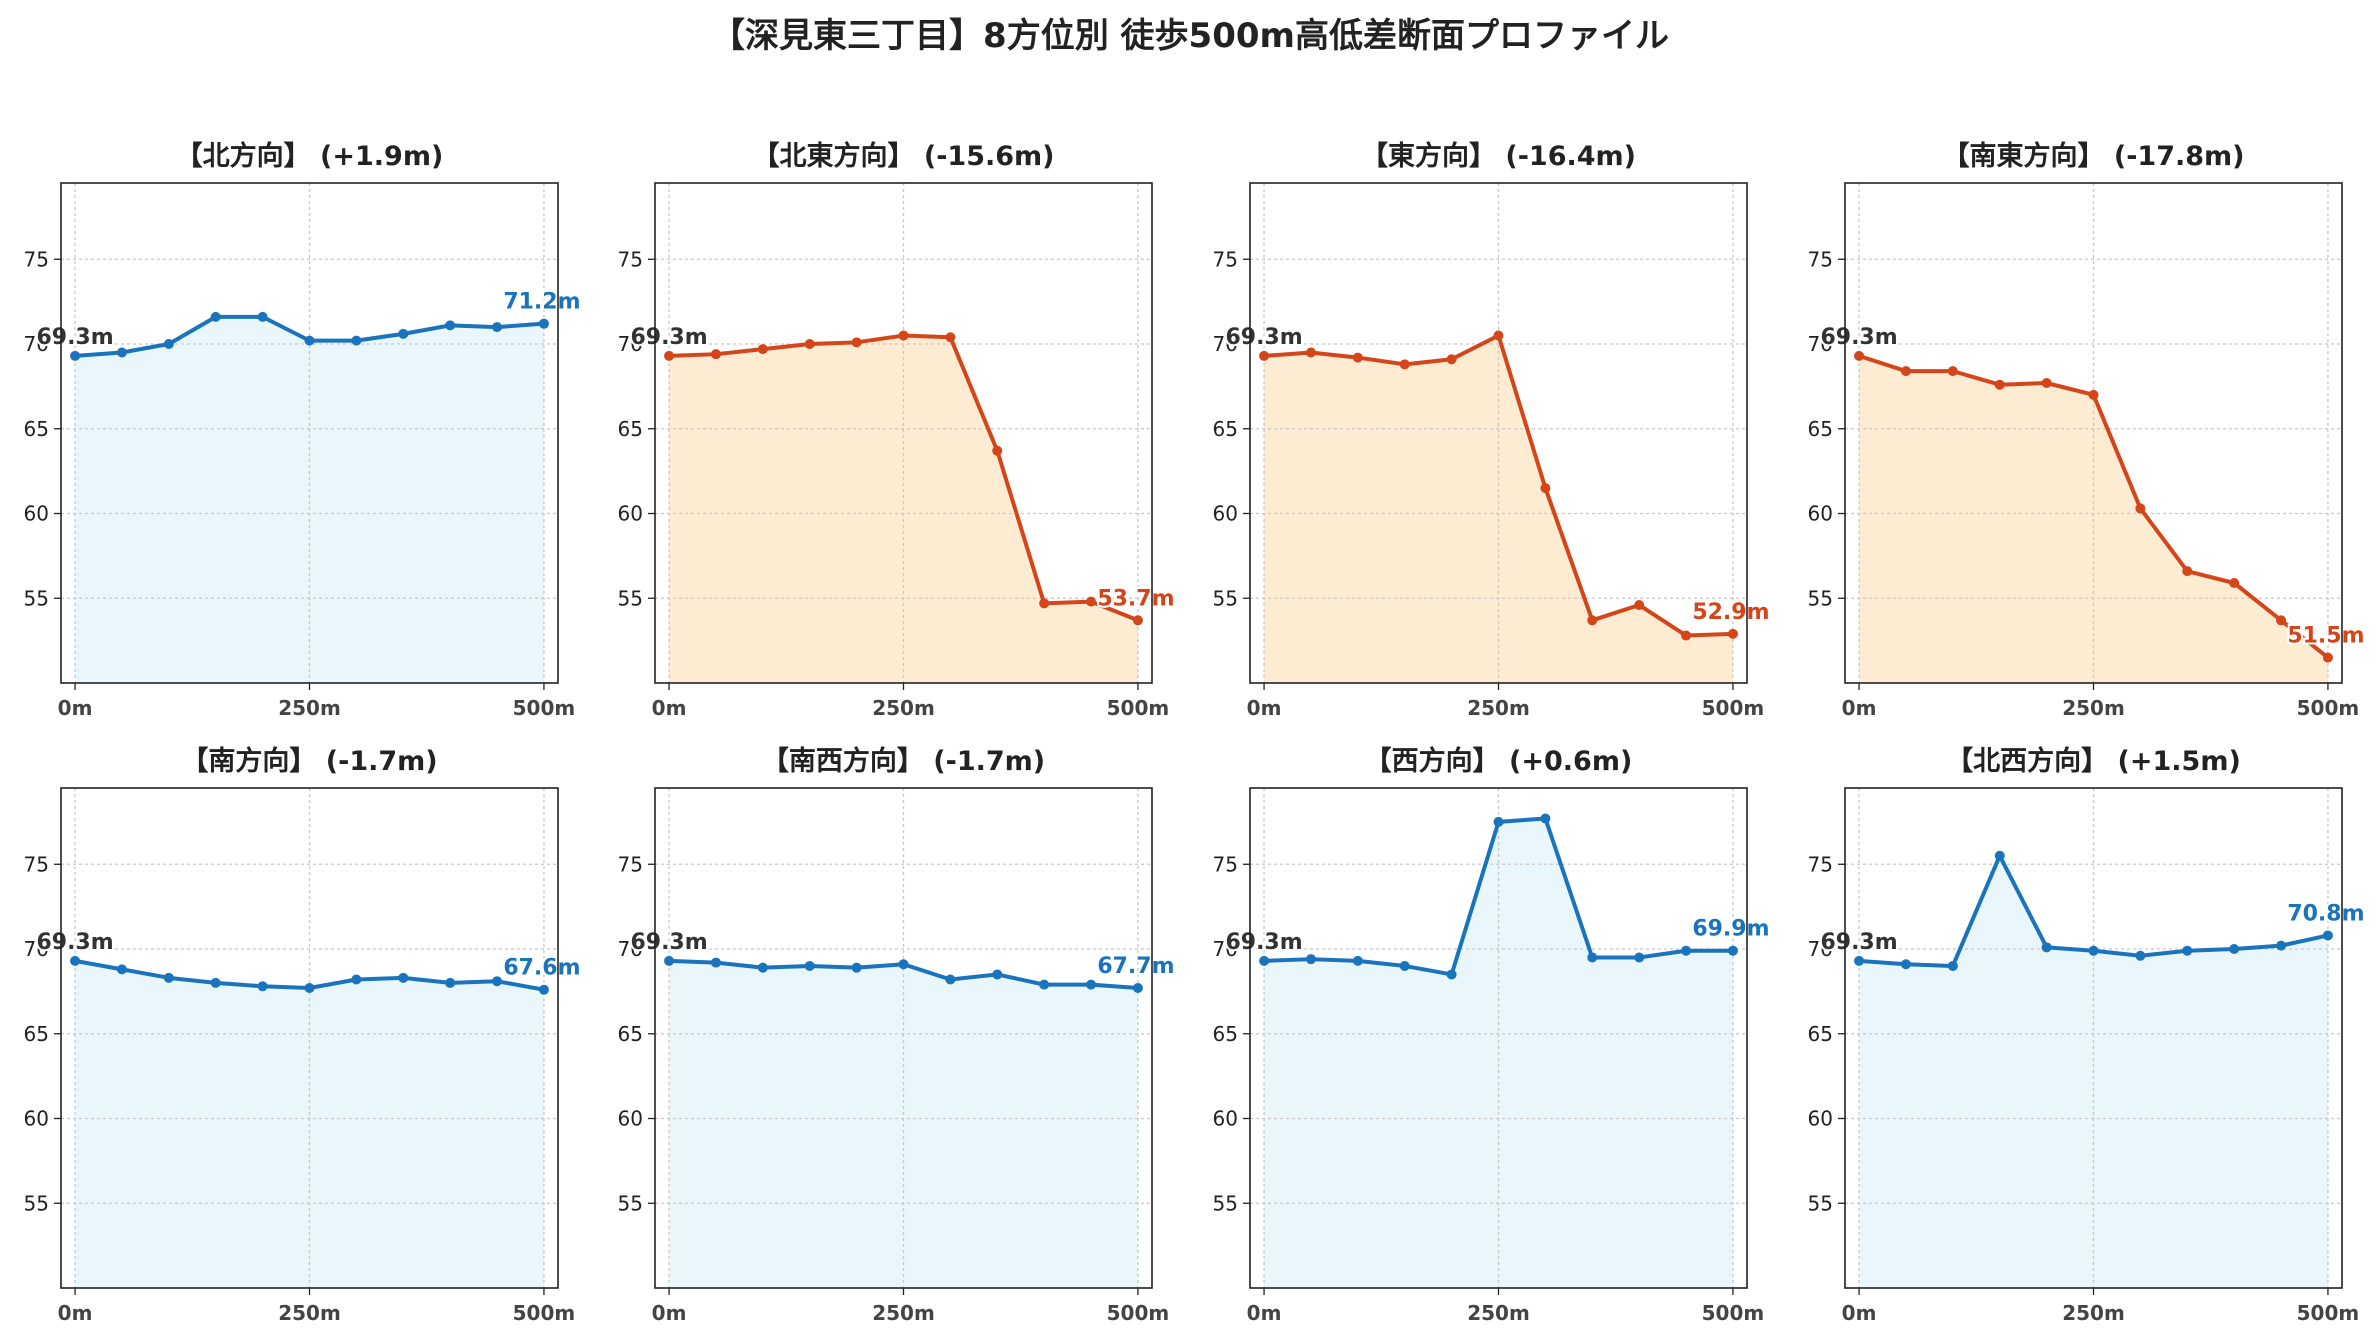 The height and width of the screenshot is (1340, 2380). What do you see at coordinates (541, 302) in the screenshot?
I see `end-elevation-label: 71.2m` at bounding box center [541, 302].